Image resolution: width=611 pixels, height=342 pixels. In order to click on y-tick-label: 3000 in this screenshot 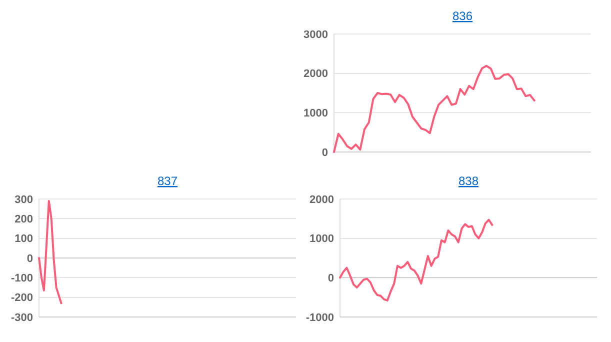, I will do `click(316, 34)`.